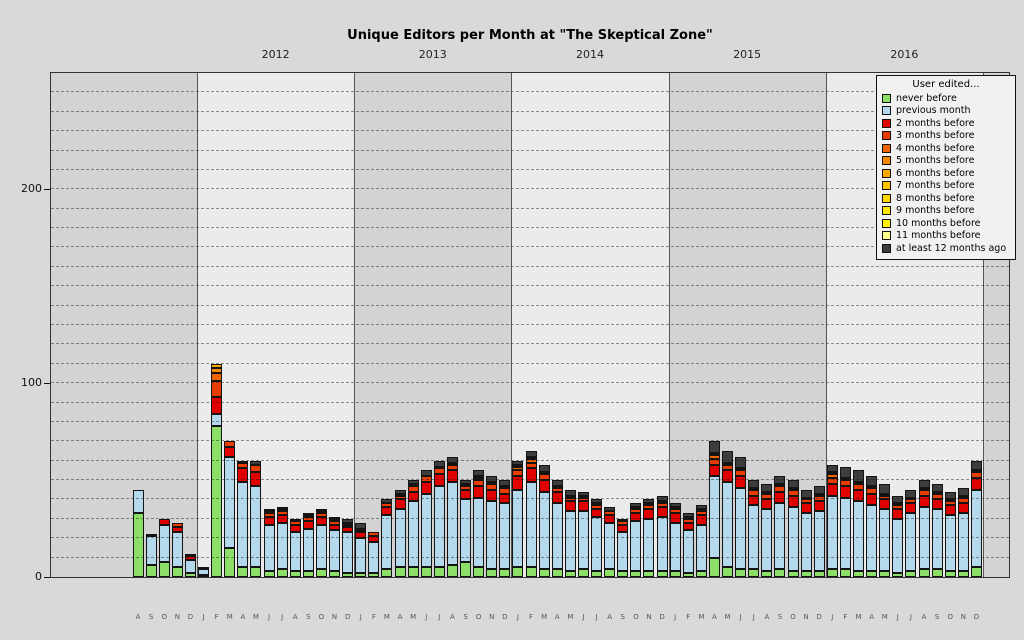  I want to click on year-label-2016: 2016, so click(904, 54).